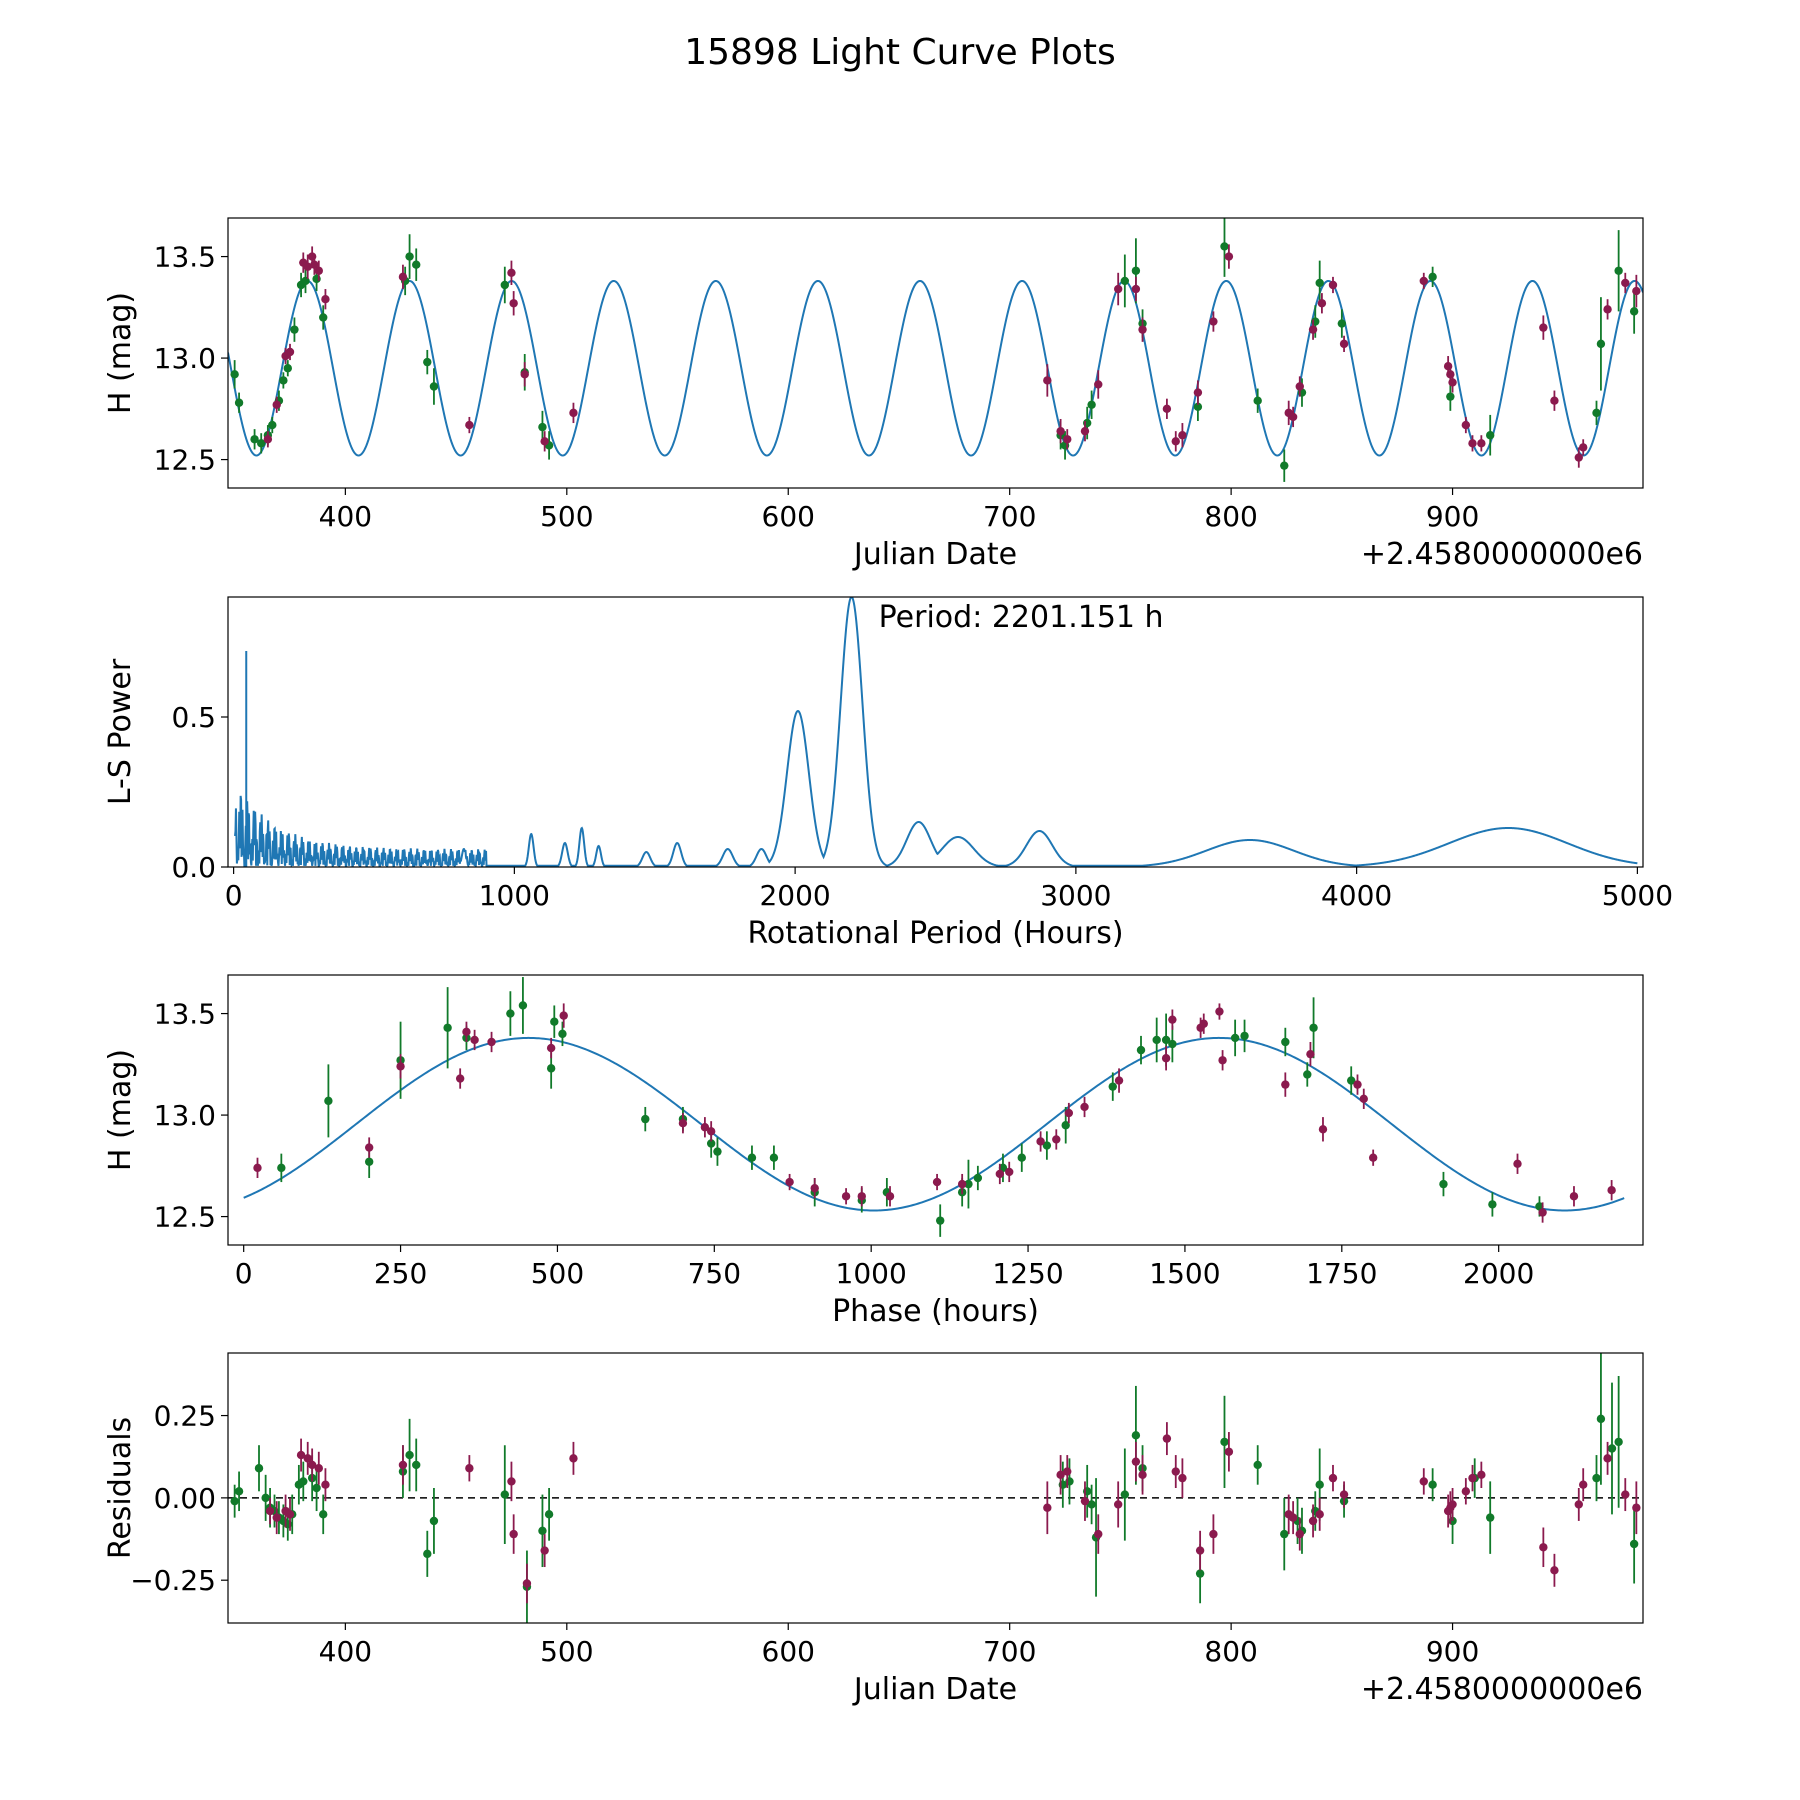  What do you see at coordinates (185, 1217) in the screenshot?
I see `y-tick-label: 12.5` at bounding box center [185, 1217].